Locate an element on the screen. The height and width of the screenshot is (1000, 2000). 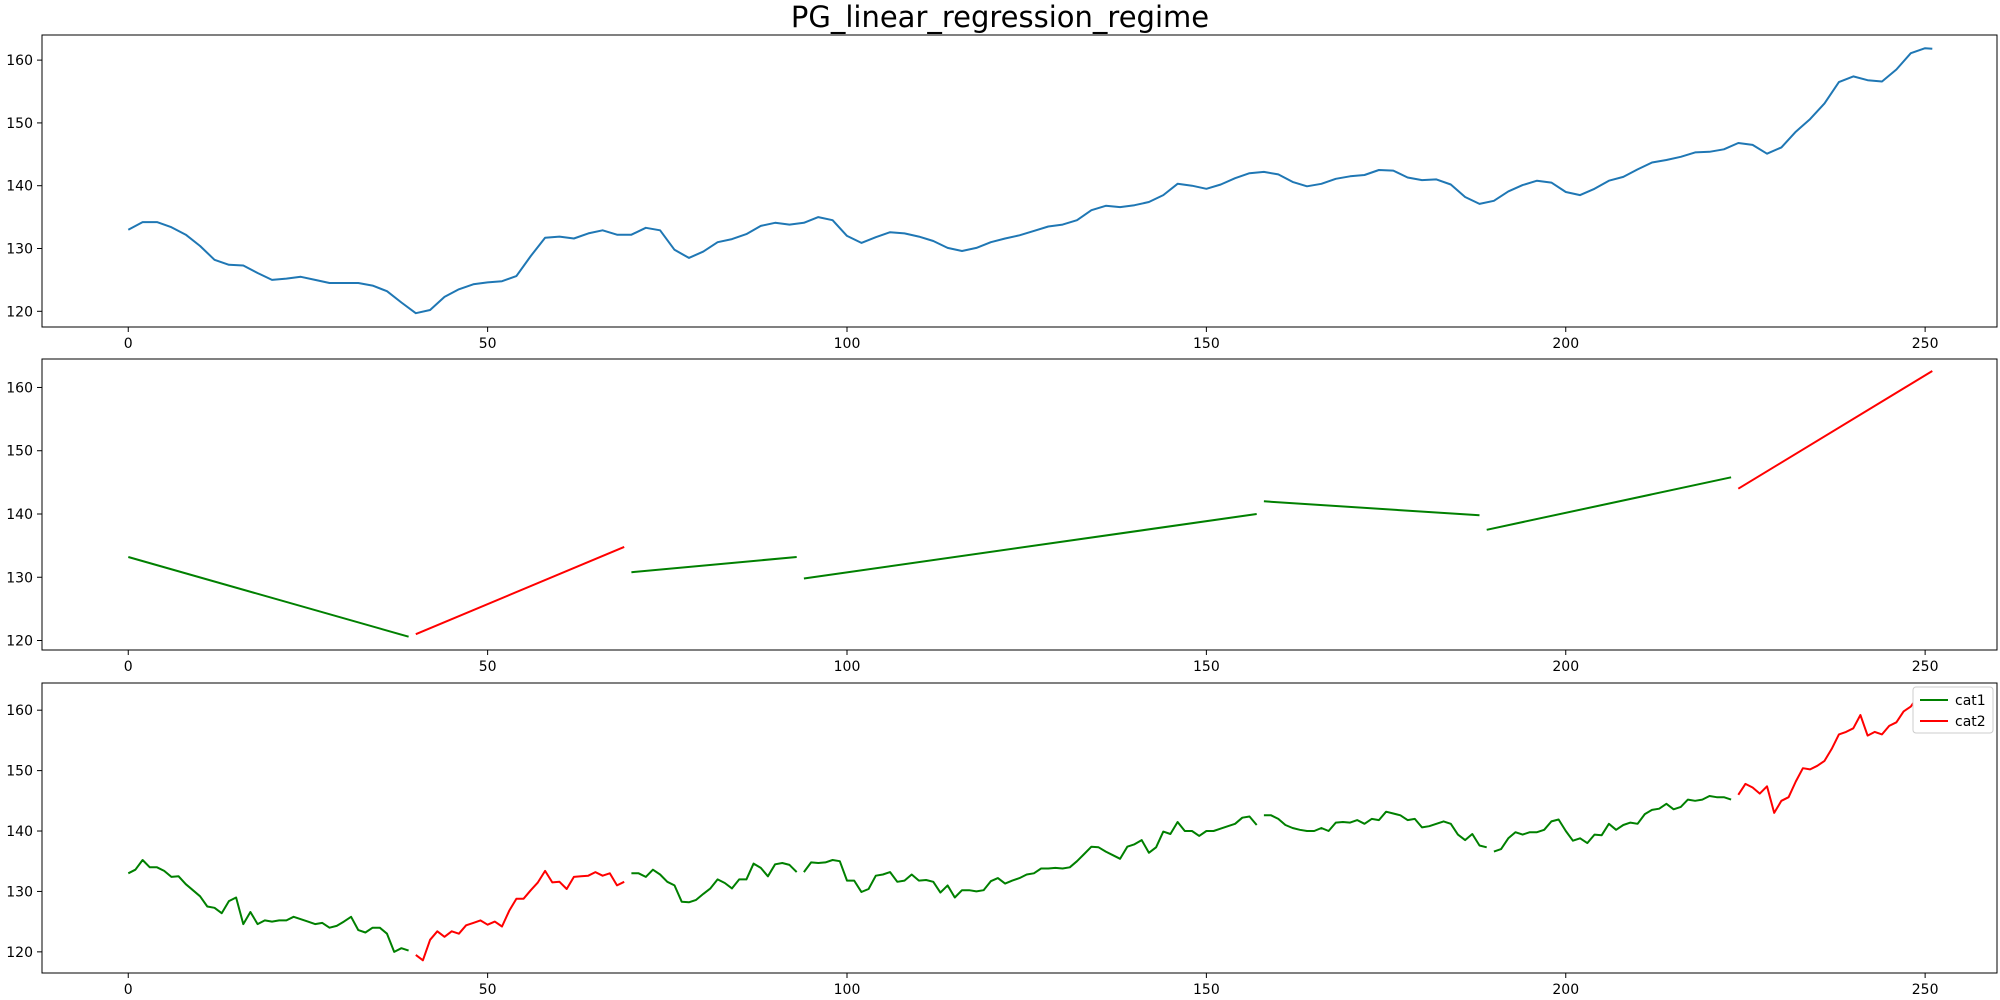
figure-title: PG_linear_regression_regime is located at coordinates (1000, 17).